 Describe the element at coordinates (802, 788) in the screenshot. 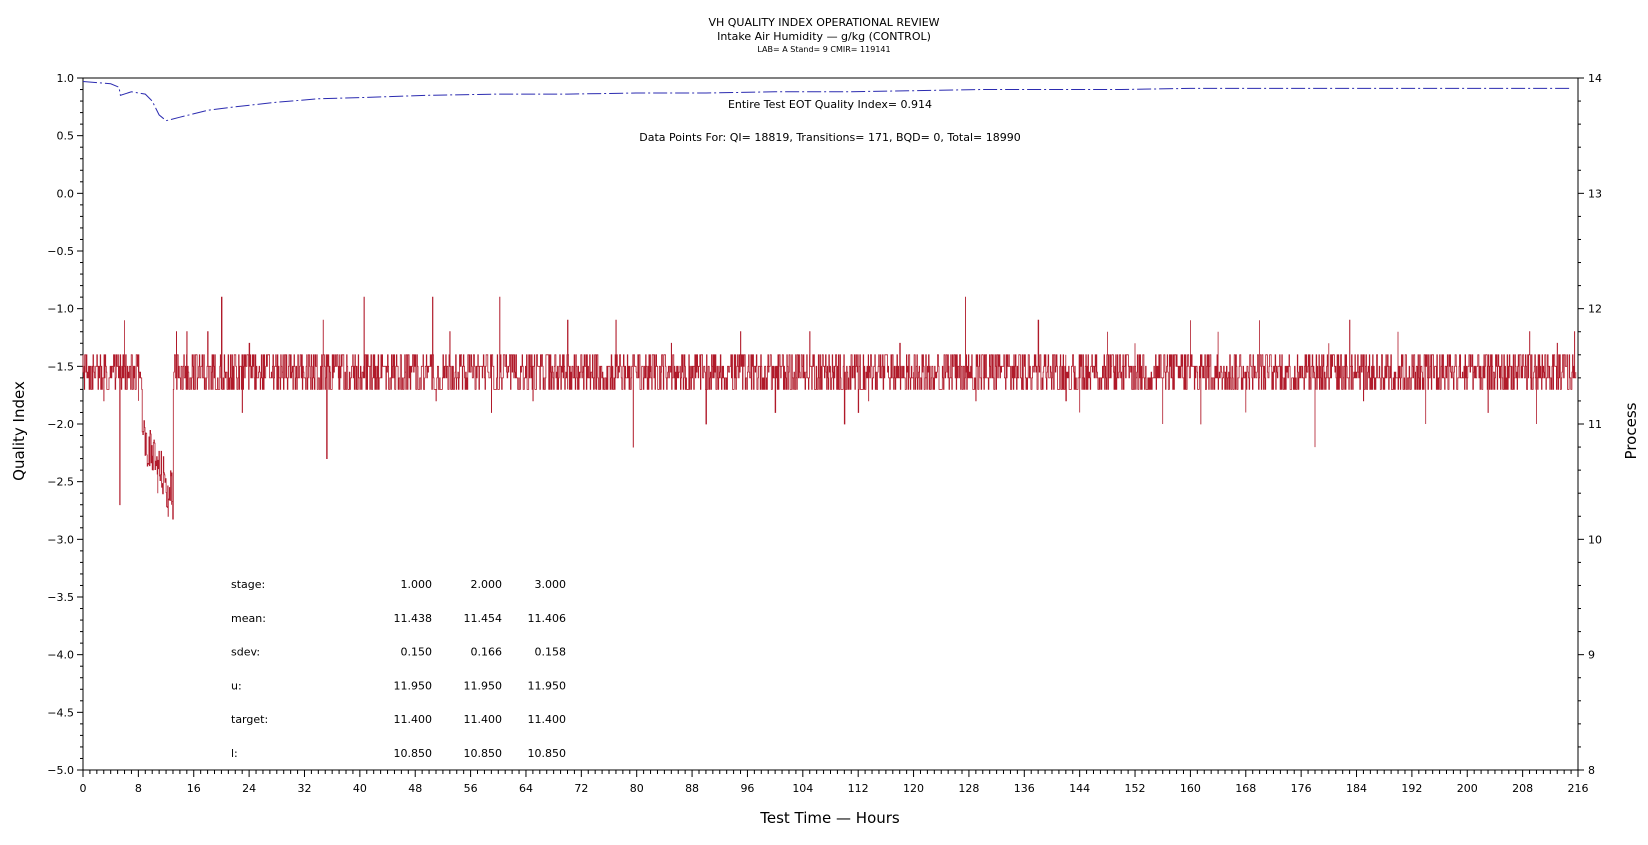

I see `x-tick-label: 104` at that location.